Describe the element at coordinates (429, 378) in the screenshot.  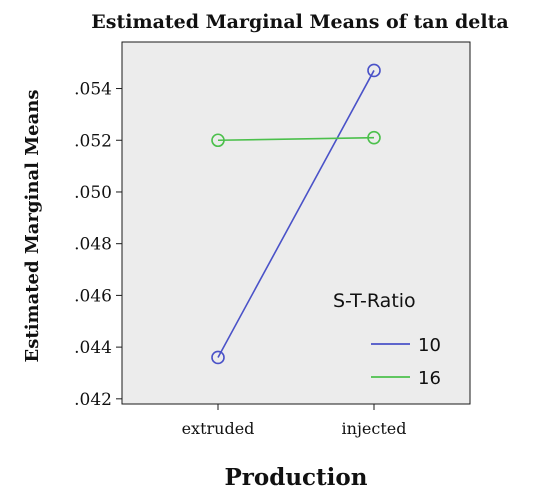
I see `legend-label-16: 16` at that location.